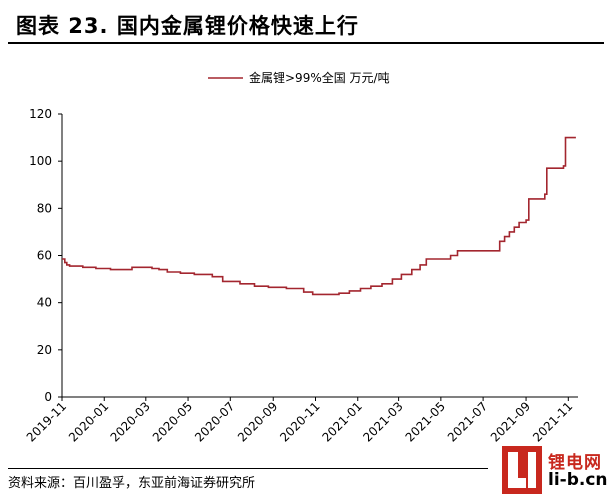  I want to click on logo-text-en: li-b.cn, so click(578, 480).